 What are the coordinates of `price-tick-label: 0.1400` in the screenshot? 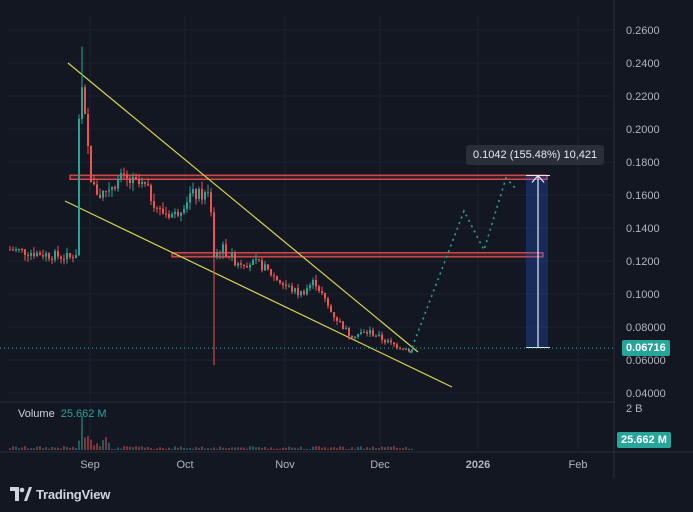 It's located at (643, 229).